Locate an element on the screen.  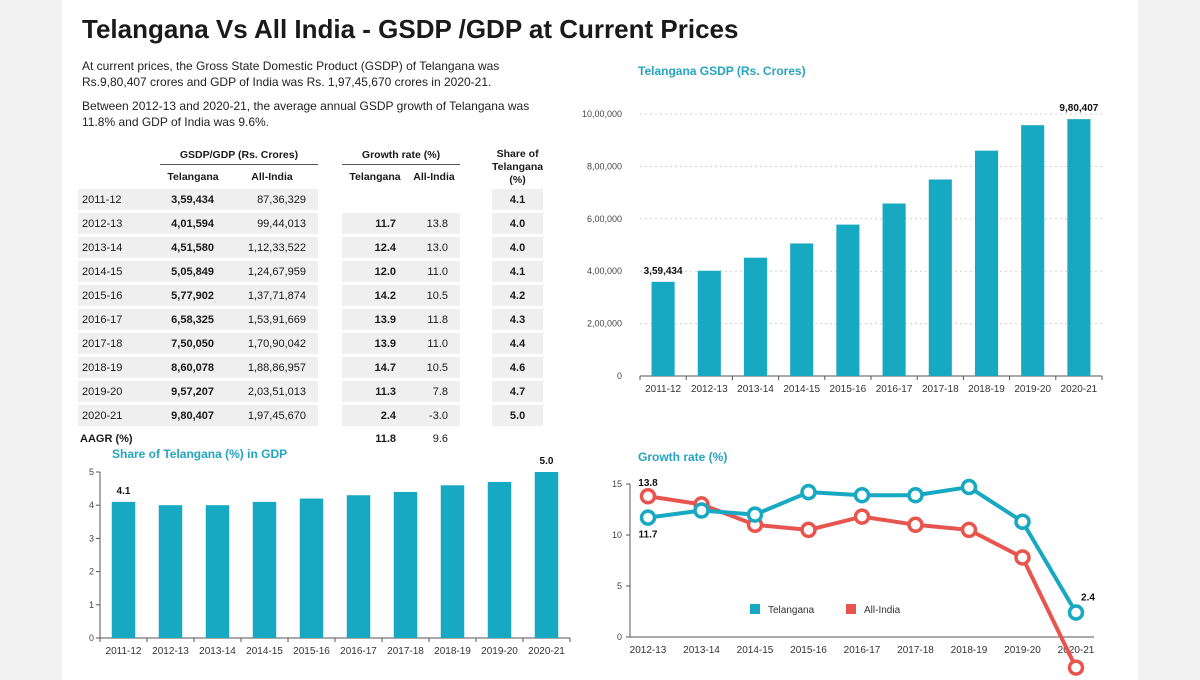
y-tick-label: 4,00,000 is located at coordinates (604, 271).